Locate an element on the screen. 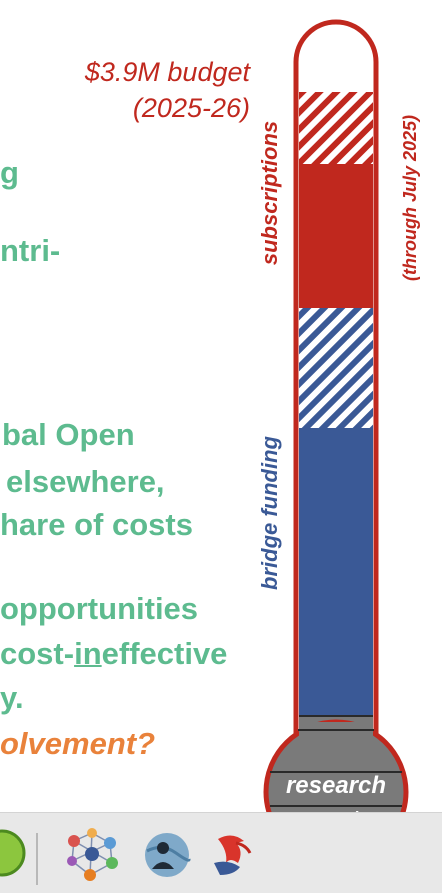 The height and width of the screenshot is (893, 442). subscriptions-label: subscriptions is located at coordinates (269, 193).